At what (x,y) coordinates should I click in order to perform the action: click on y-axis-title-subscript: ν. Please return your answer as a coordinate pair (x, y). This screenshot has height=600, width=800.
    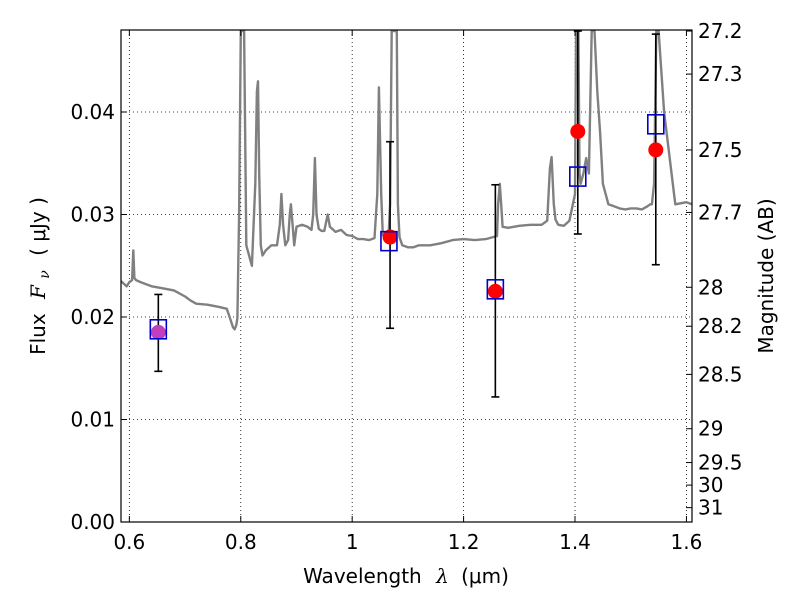
    Looking at the image, I should click on (45, 274).